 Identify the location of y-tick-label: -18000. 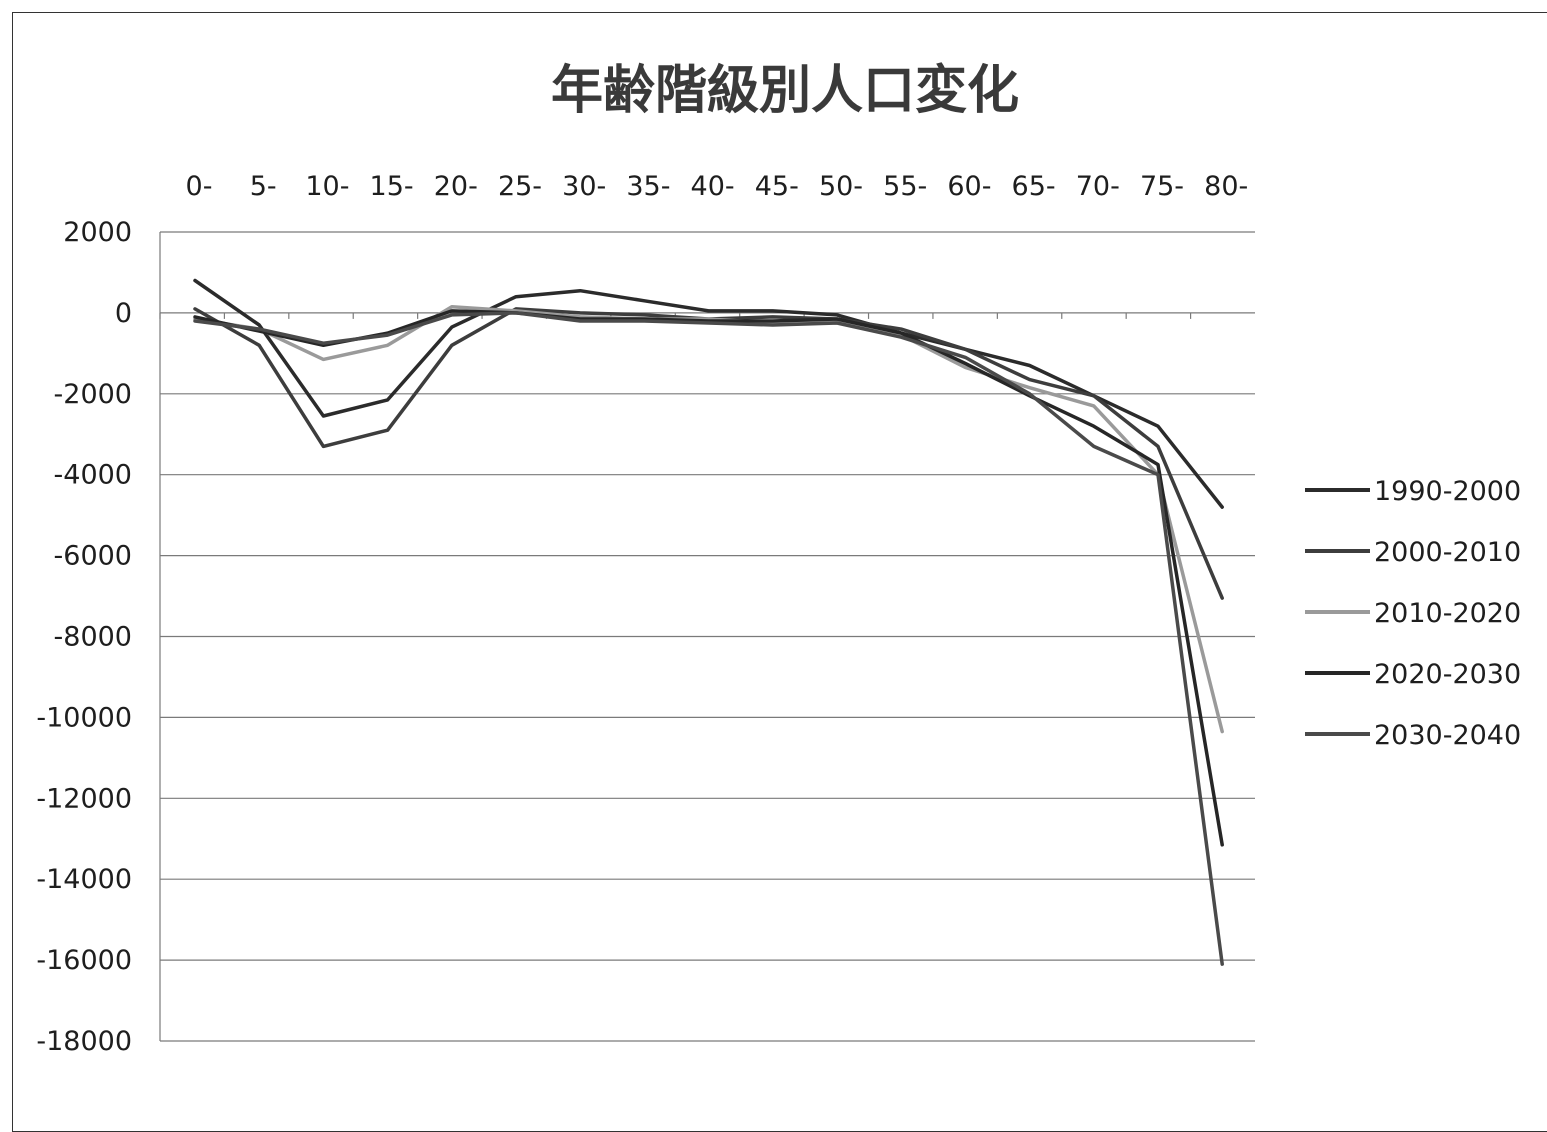
(84, 1041).